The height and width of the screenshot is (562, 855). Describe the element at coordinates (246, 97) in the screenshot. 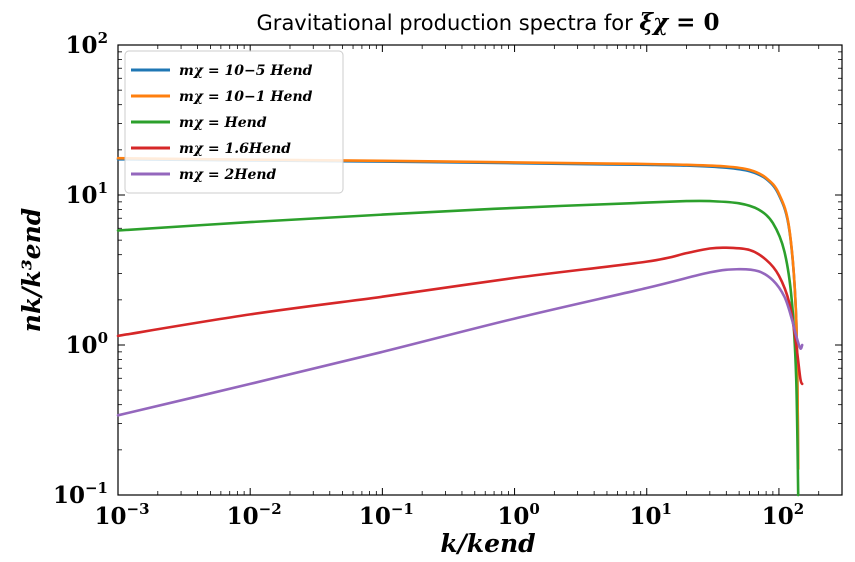

I see `legend-label-2: mχ = 10−1 Hend` at that location.